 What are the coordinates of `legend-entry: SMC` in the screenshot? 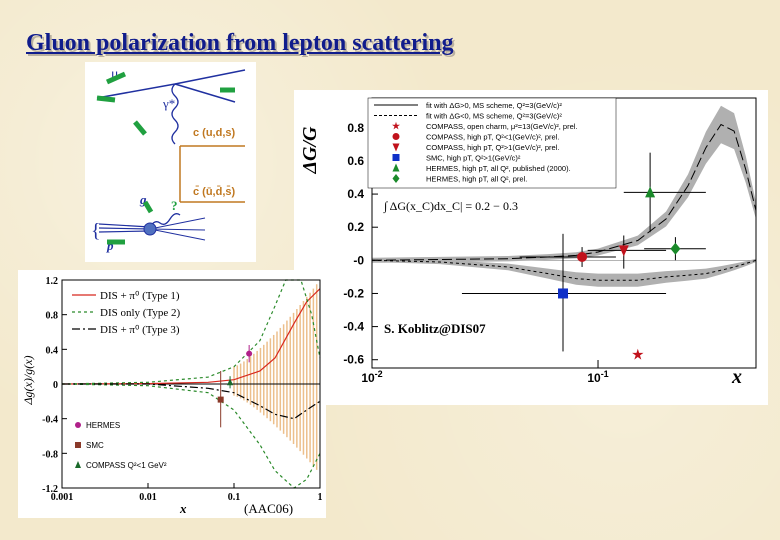 It's located at (95, 445).